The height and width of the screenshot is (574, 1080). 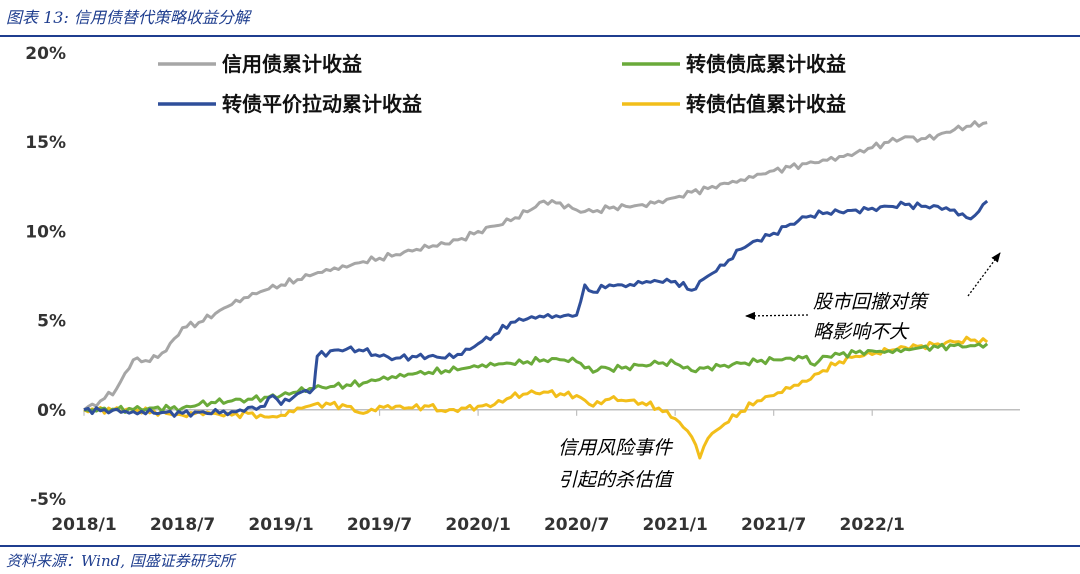 What do you see at coordinates (128, 17) in the screenshot?
I see `figure-title: 图表 13: 信用债替代策略收益分解` at bounding box center [128, 17].